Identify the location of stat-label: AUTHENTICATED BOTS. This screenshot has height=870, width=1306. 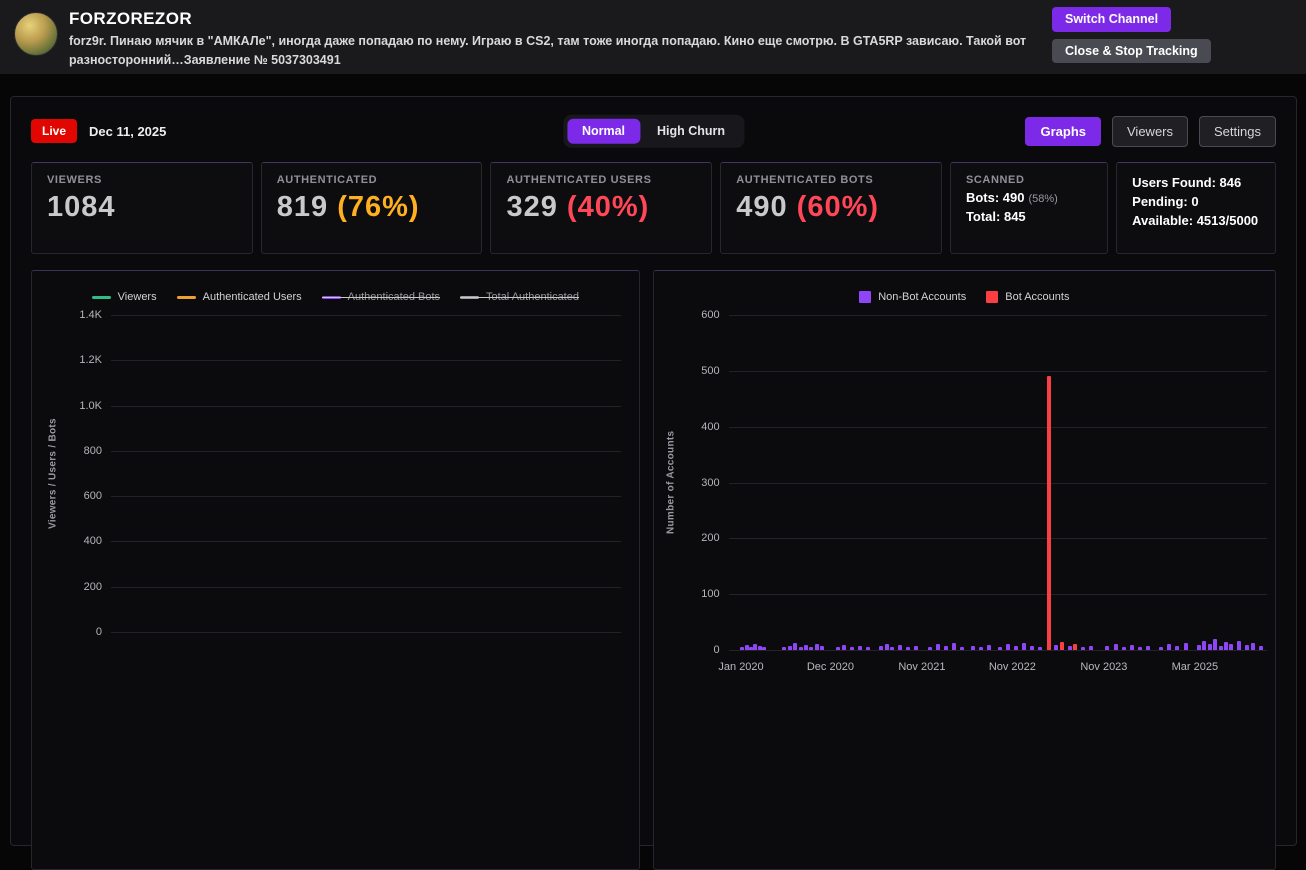
(805, 180).